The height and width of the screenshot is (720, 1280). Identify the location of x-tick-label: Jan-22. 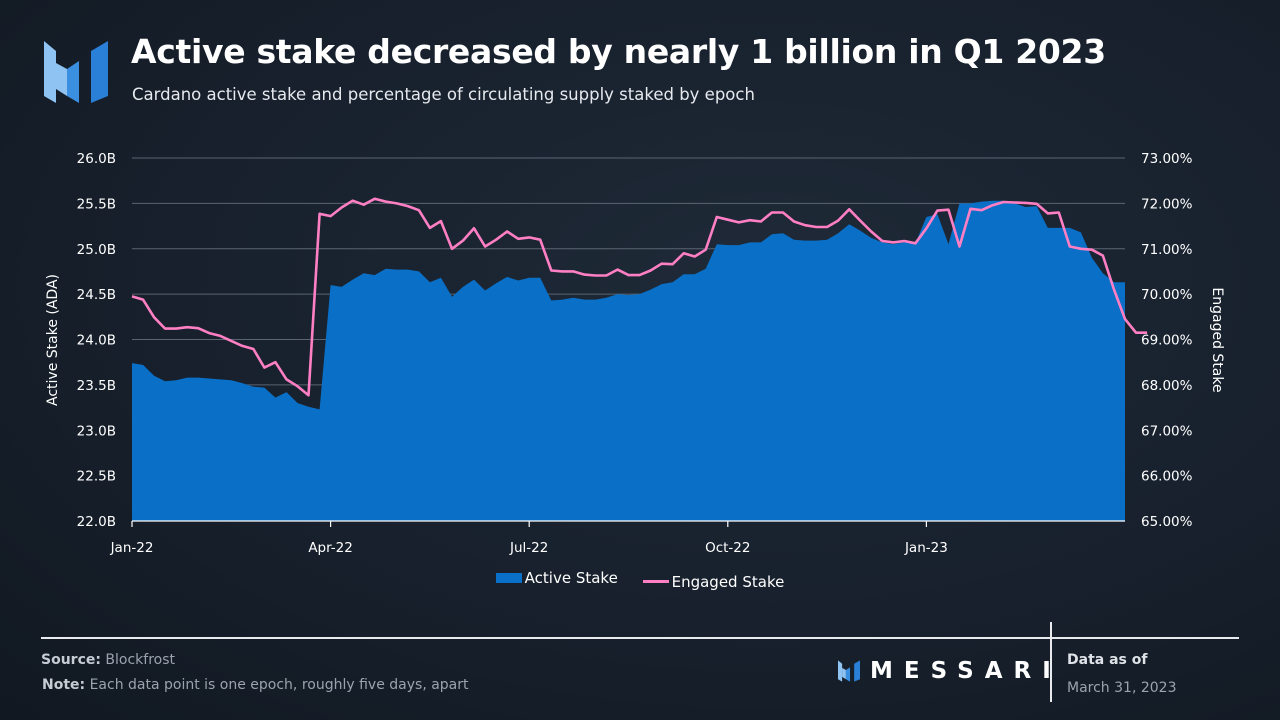
(132, 548).